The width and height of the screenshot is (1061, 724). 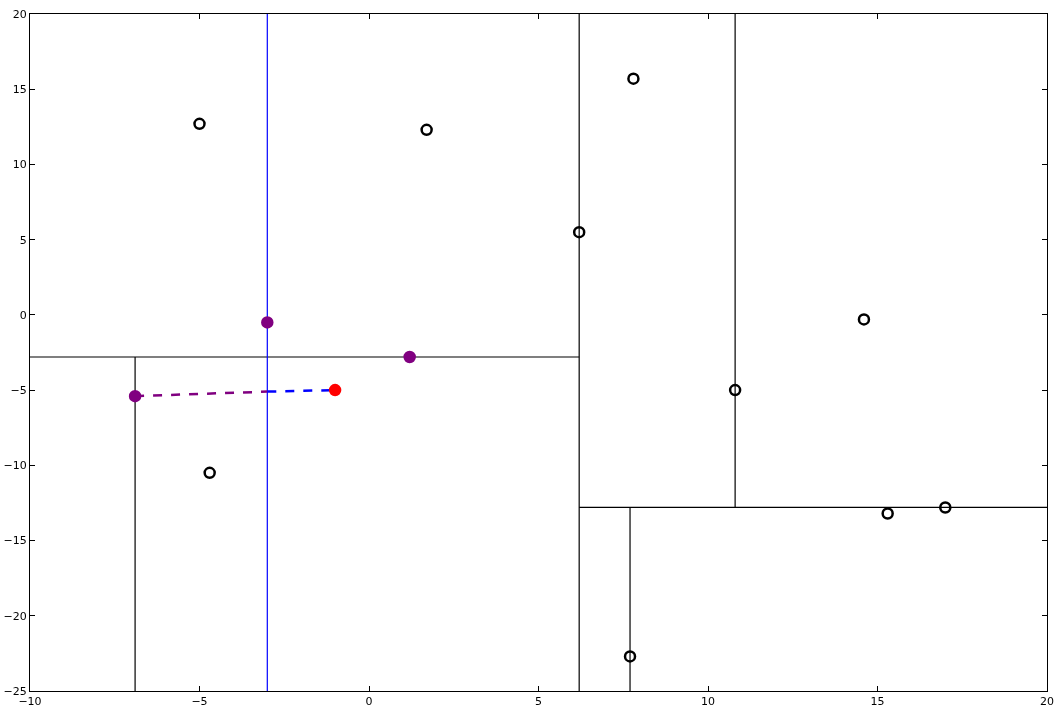 What do you see at coordinates (877, 702) in the screenshot?
I see `x-tick-label: 15` at bounding box center [877, 702].